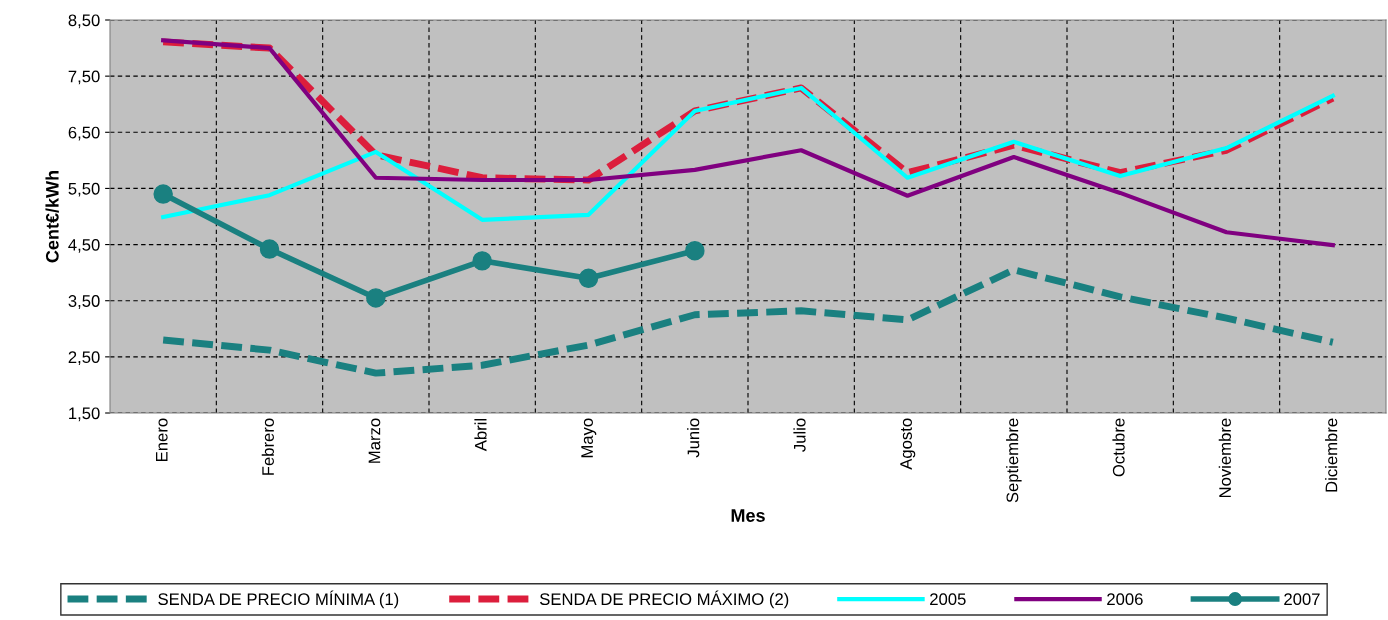  Describe the element at coordinates (748, 515) in the screenshot. I see `x-axis-title: Mes` at that location.